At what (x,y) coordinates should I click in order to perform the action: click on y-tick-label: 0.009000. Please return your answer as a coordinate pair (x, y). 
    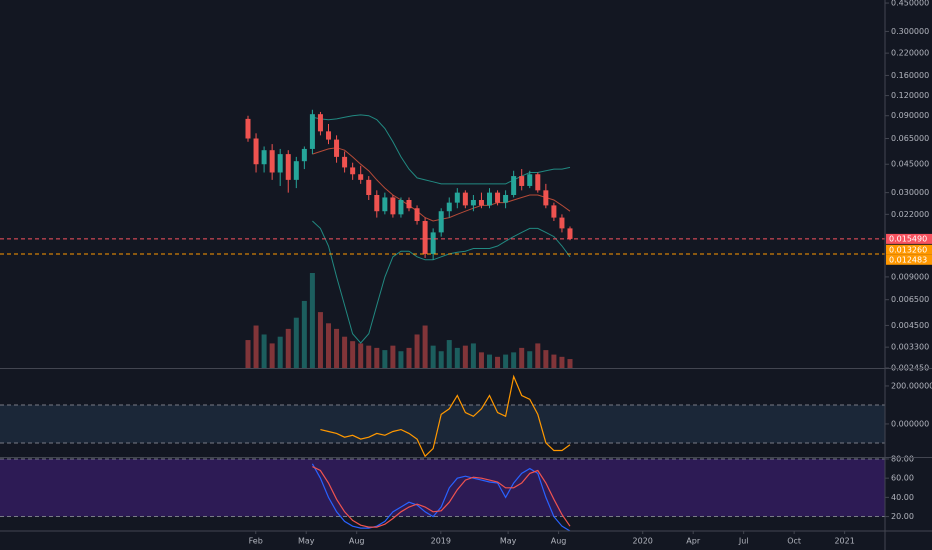
    Looking at the image, I should click on (910, 276).